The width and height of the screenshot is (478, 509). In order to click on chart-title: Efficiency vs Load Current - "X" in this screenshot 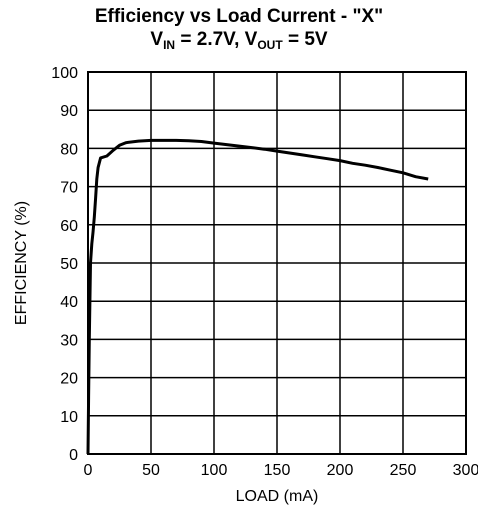, I will do `click(239, 16)`.